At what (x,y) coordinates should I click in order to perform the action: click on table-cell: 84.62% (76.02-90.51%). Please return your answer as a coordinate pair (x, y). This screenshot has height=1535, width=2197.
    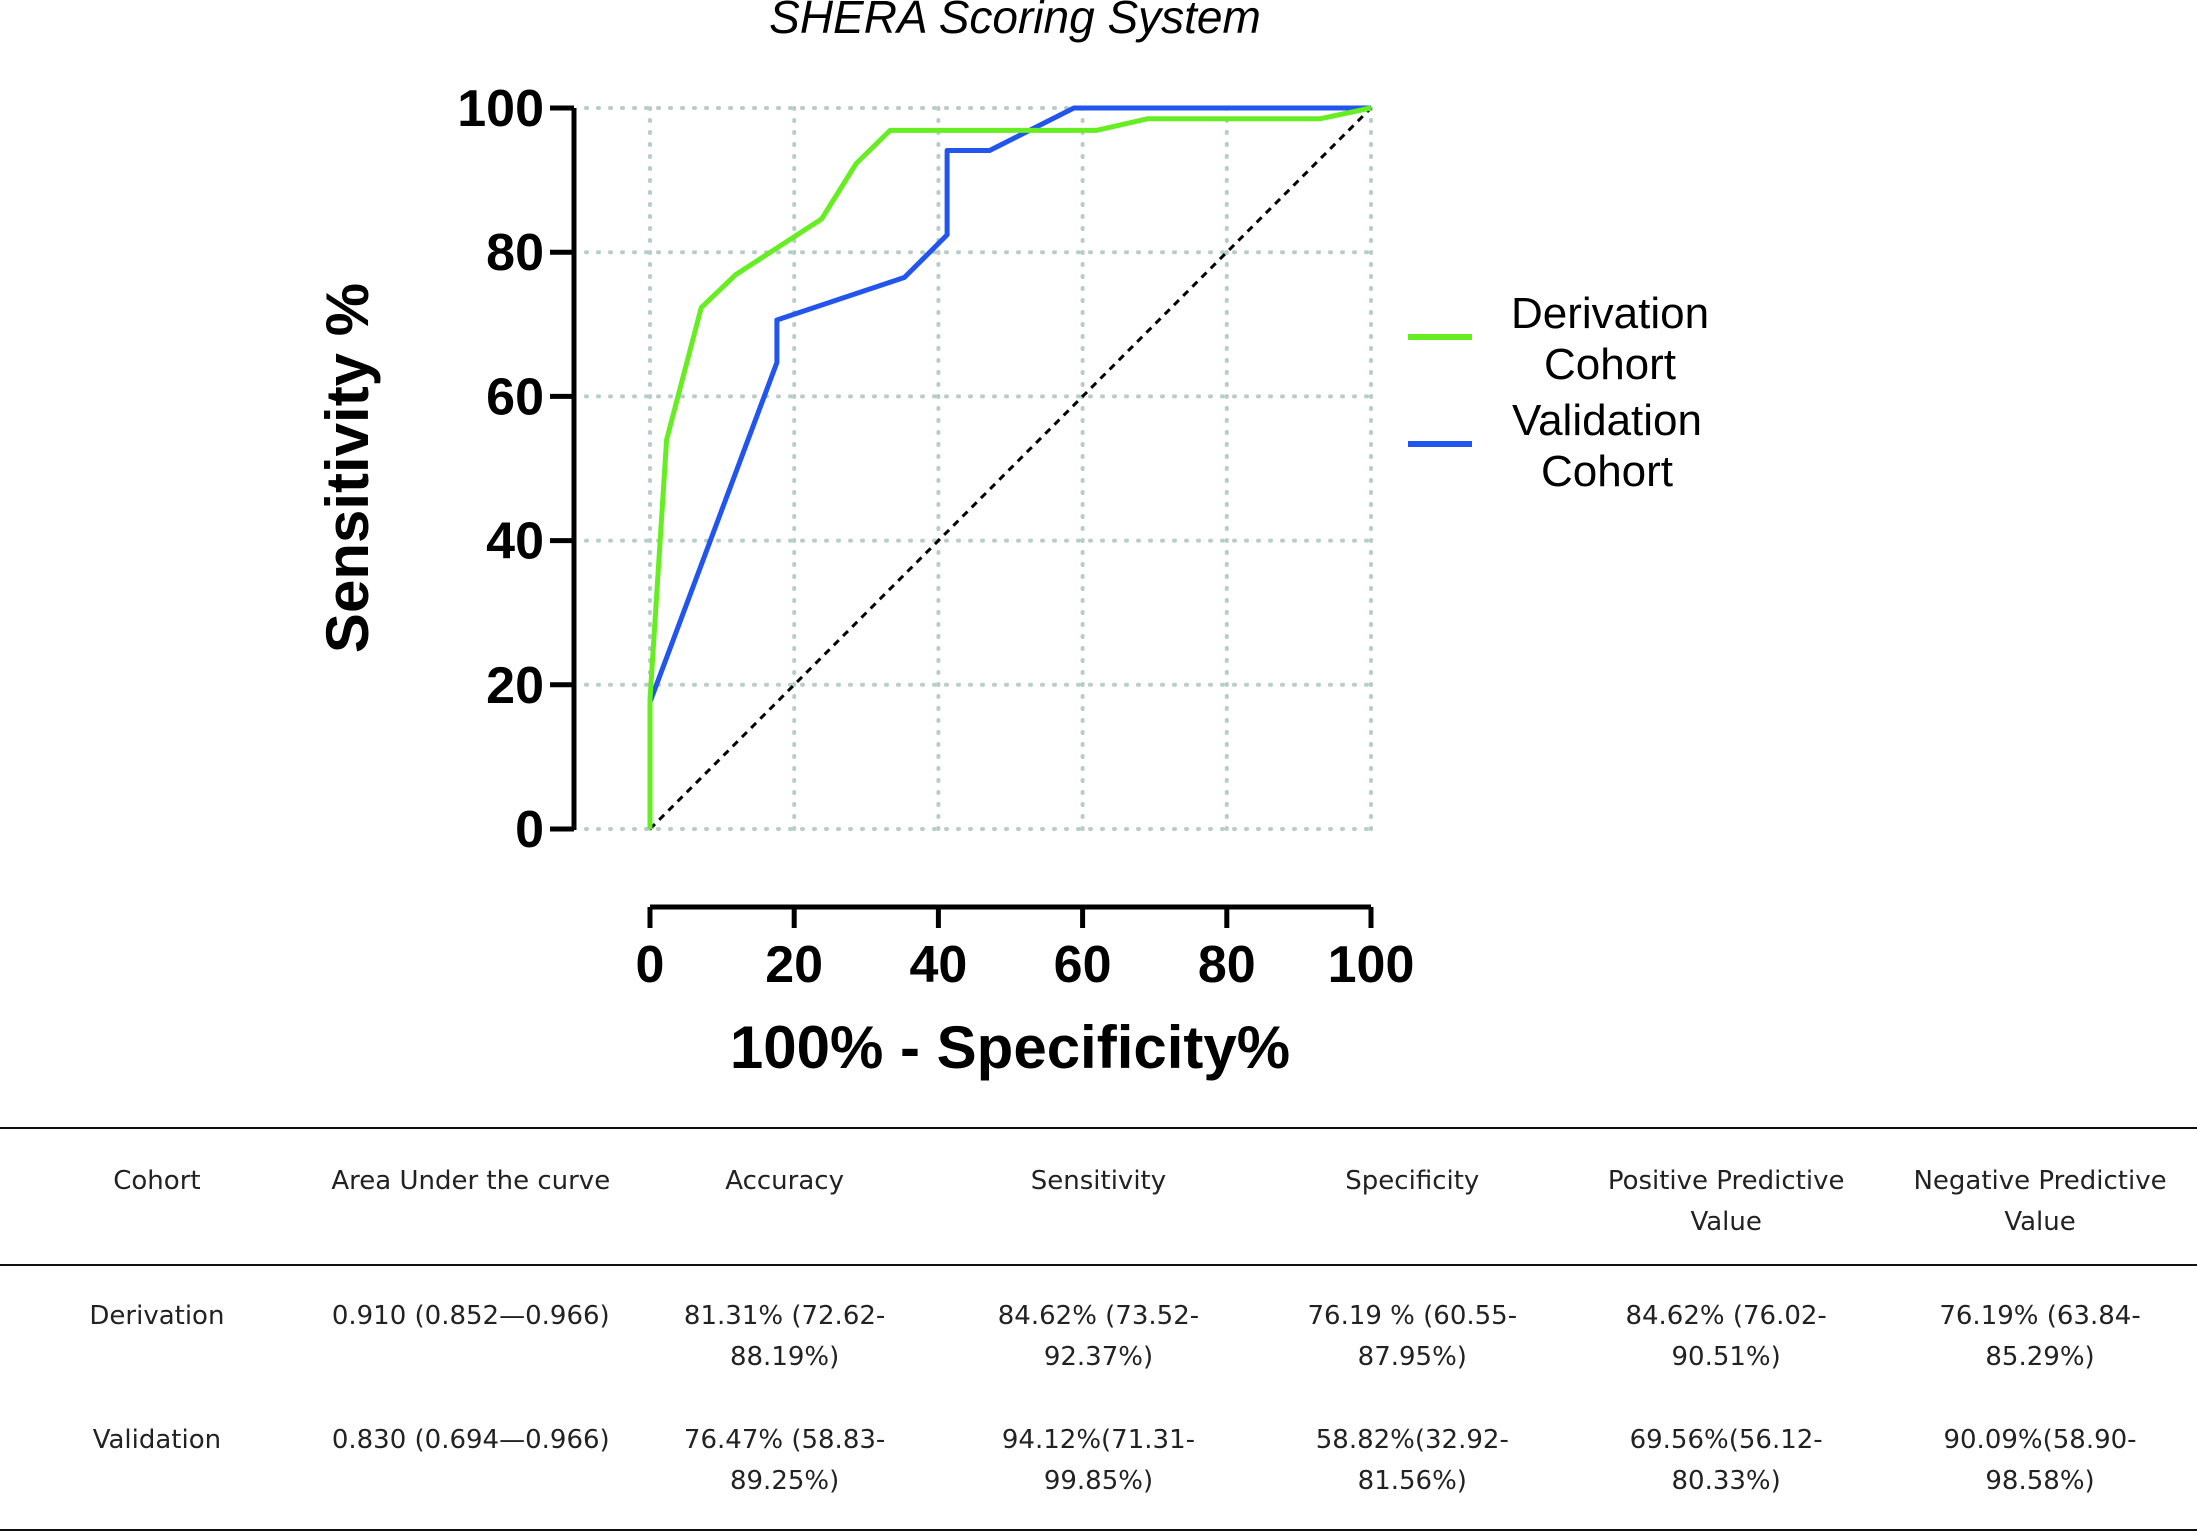
    Looking at the image, I should click on (1726, 1336).